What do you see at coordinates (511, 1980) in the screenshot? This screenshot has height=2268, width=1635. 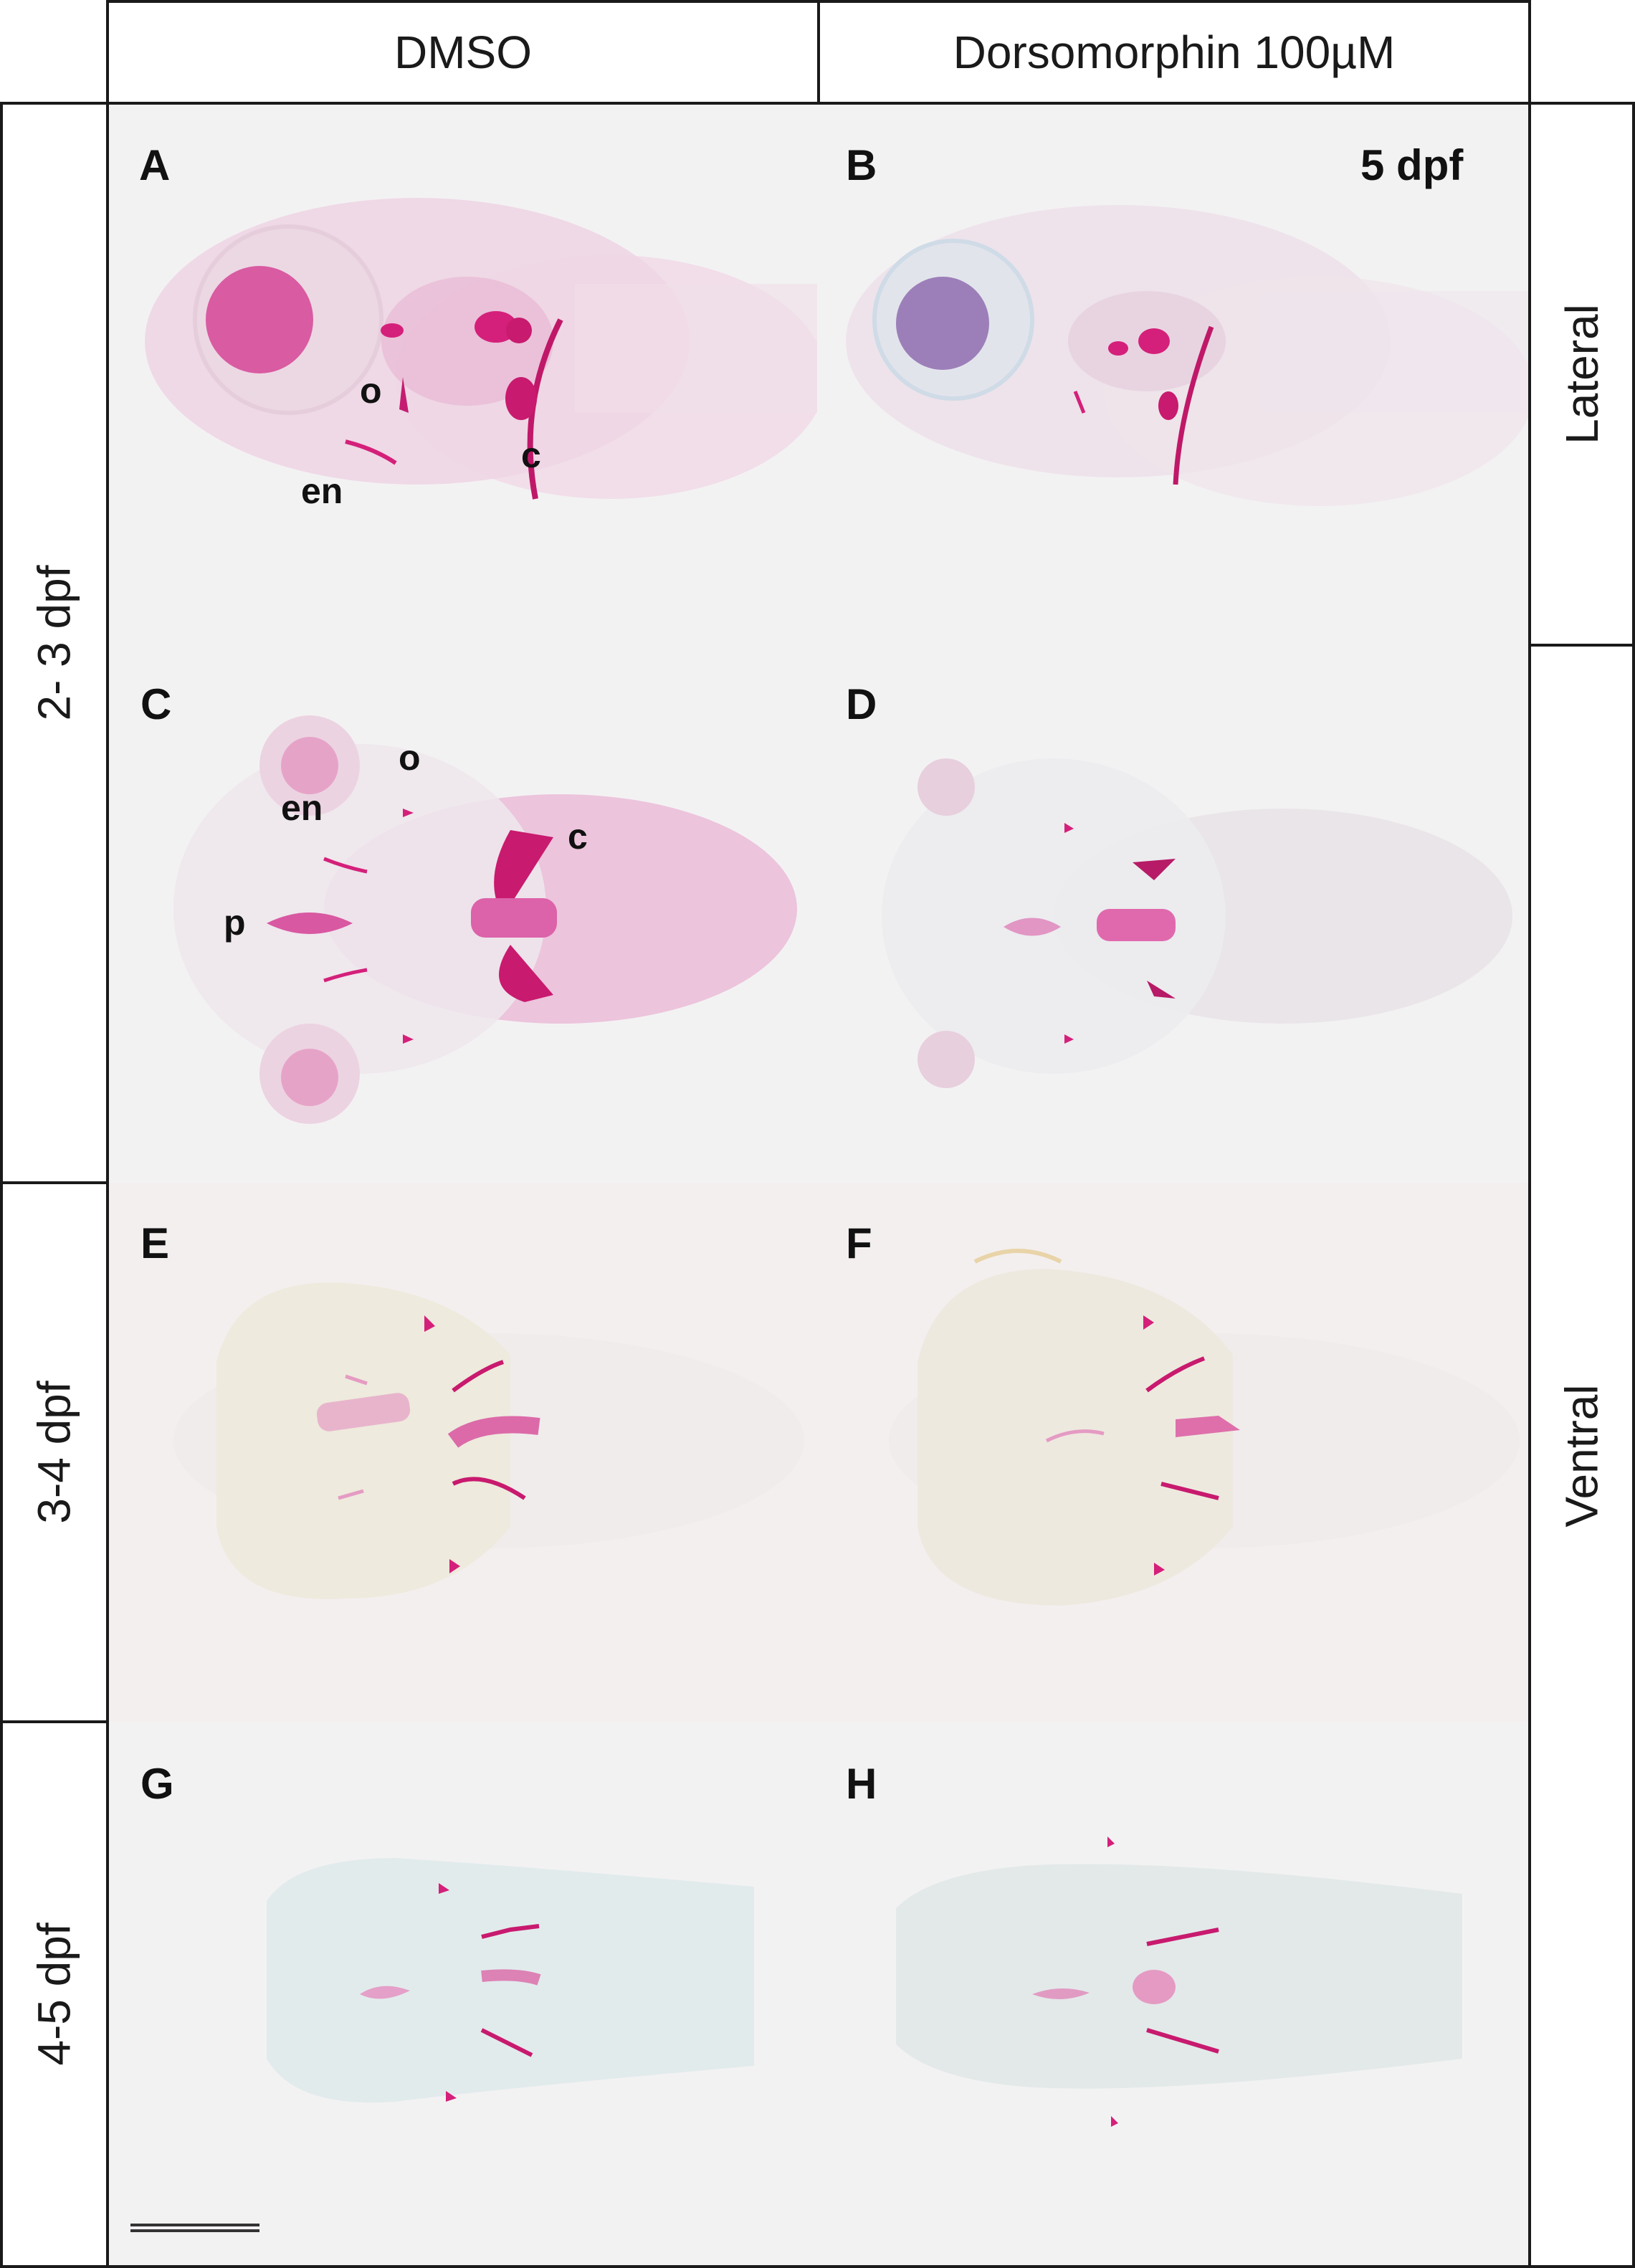 I see `larva-ventral-dmso-4-5dpf` at bounding box center [511, 1980].